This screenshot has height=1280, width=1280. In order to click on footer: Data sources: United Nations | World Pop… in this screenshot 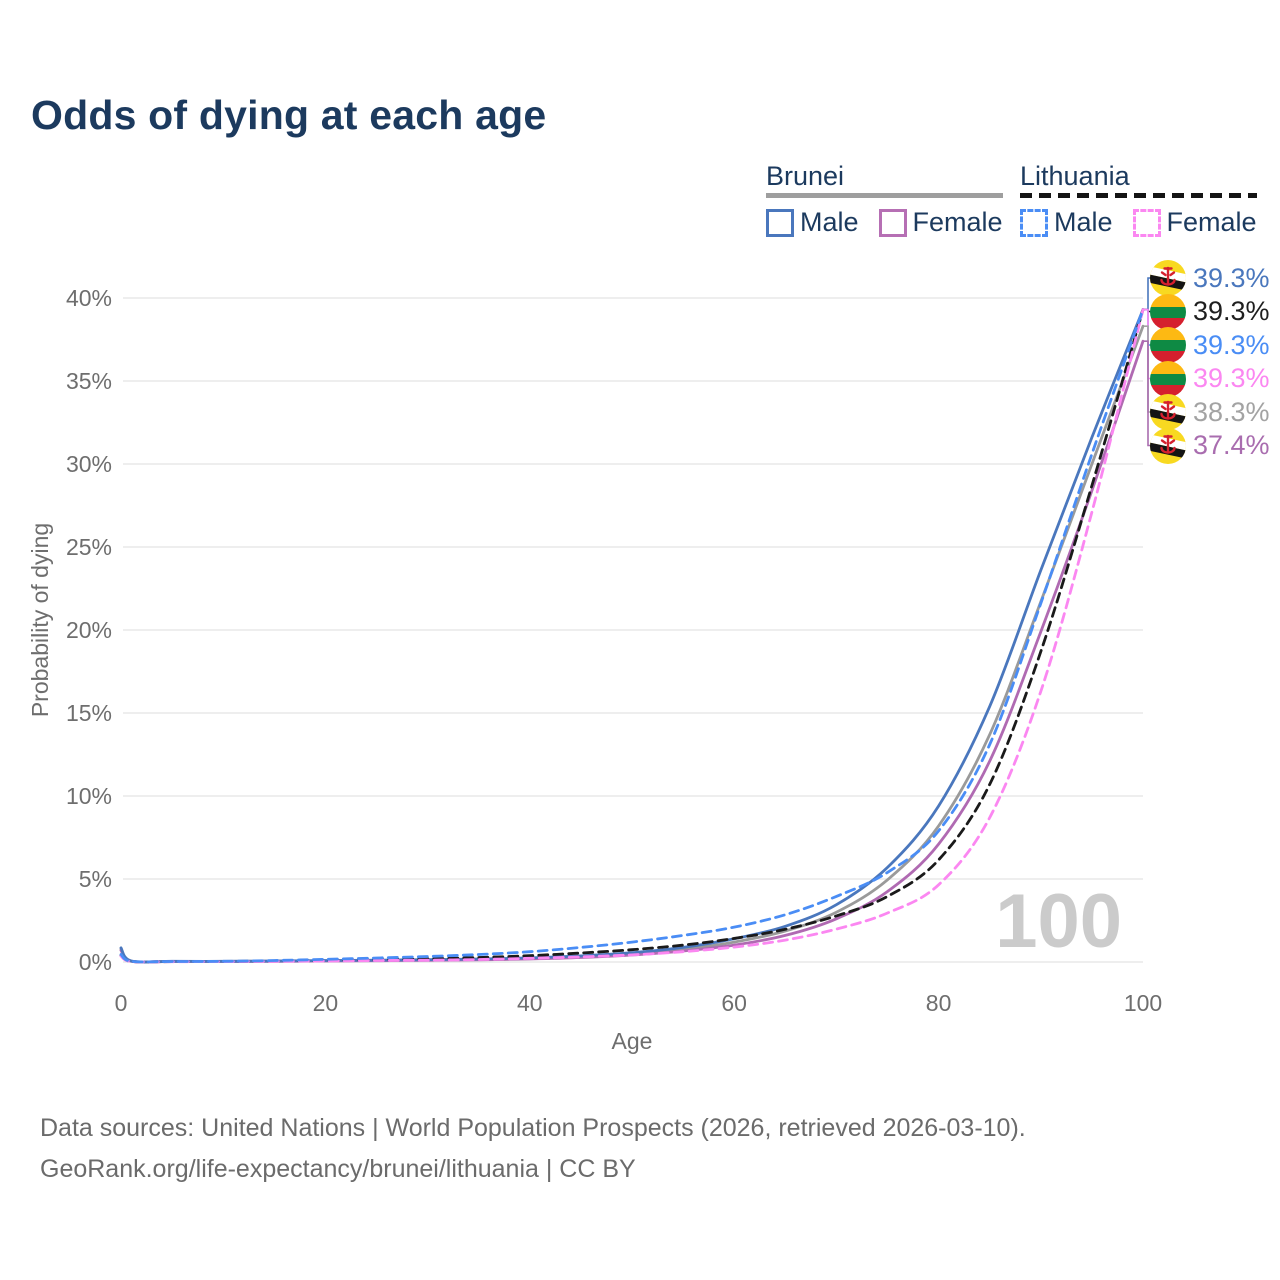, I will do `click(533, 1149)`.